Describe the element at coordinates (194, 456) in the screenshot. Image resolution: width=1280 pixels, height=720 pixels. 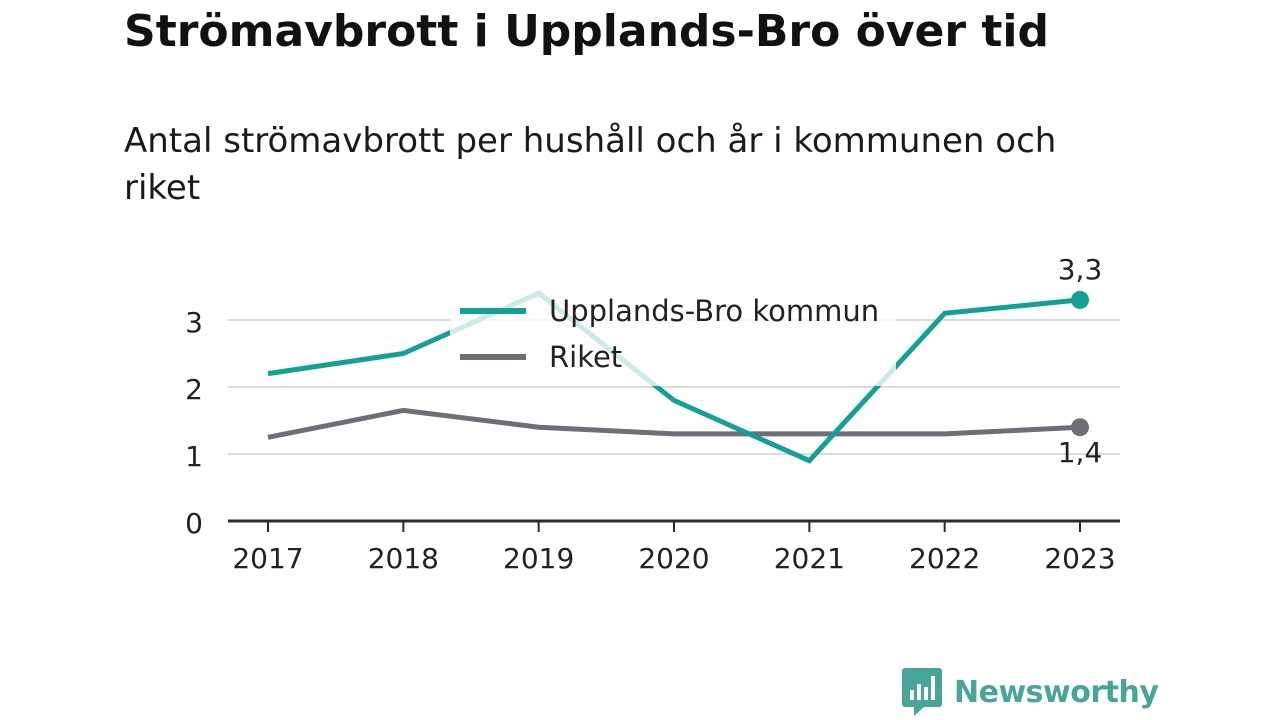
I see `y-tick-label: 1` at that location.